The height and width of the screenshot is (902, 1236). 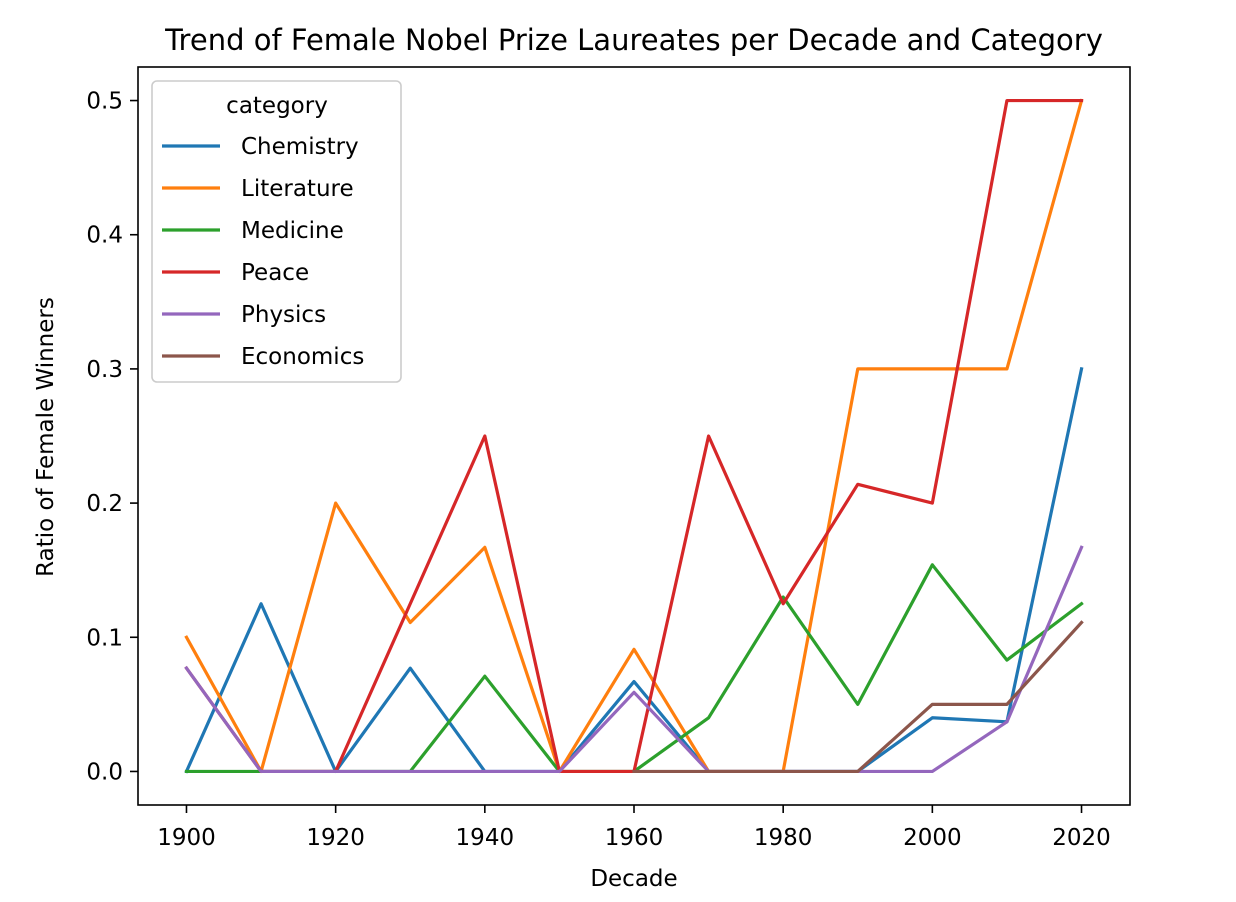 What do you see at coordinates (104, 236) in the screenshot?
I see `y-tick-label: 0.4` at bounding box center [104, 236].